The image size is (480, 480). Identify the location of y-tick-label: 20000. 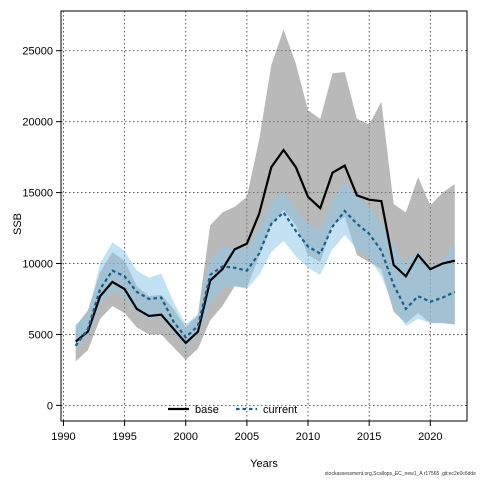
(37, 123).